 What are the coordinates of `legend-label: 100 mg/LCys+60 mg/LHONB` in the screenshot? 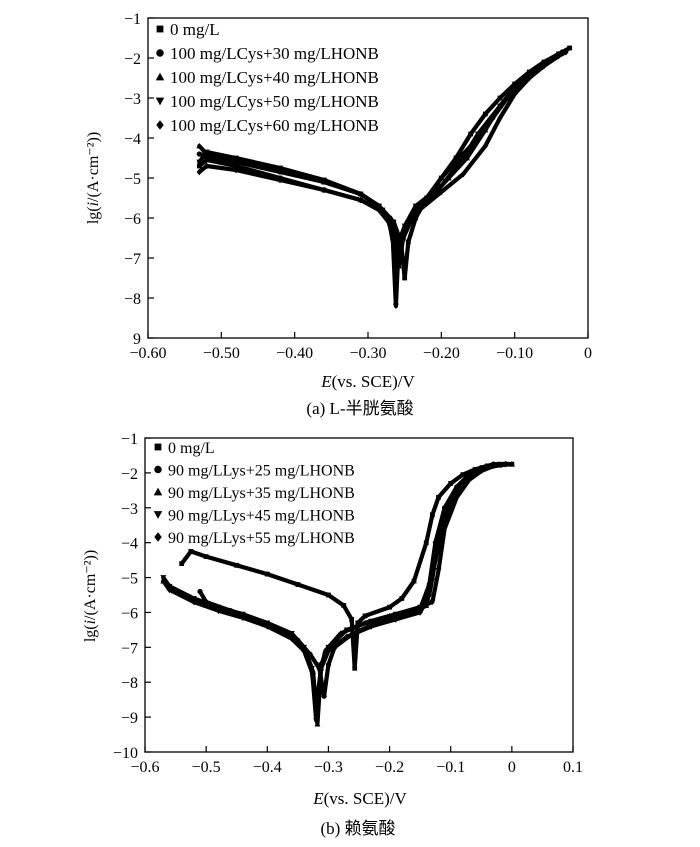 It's located at (274, 125).